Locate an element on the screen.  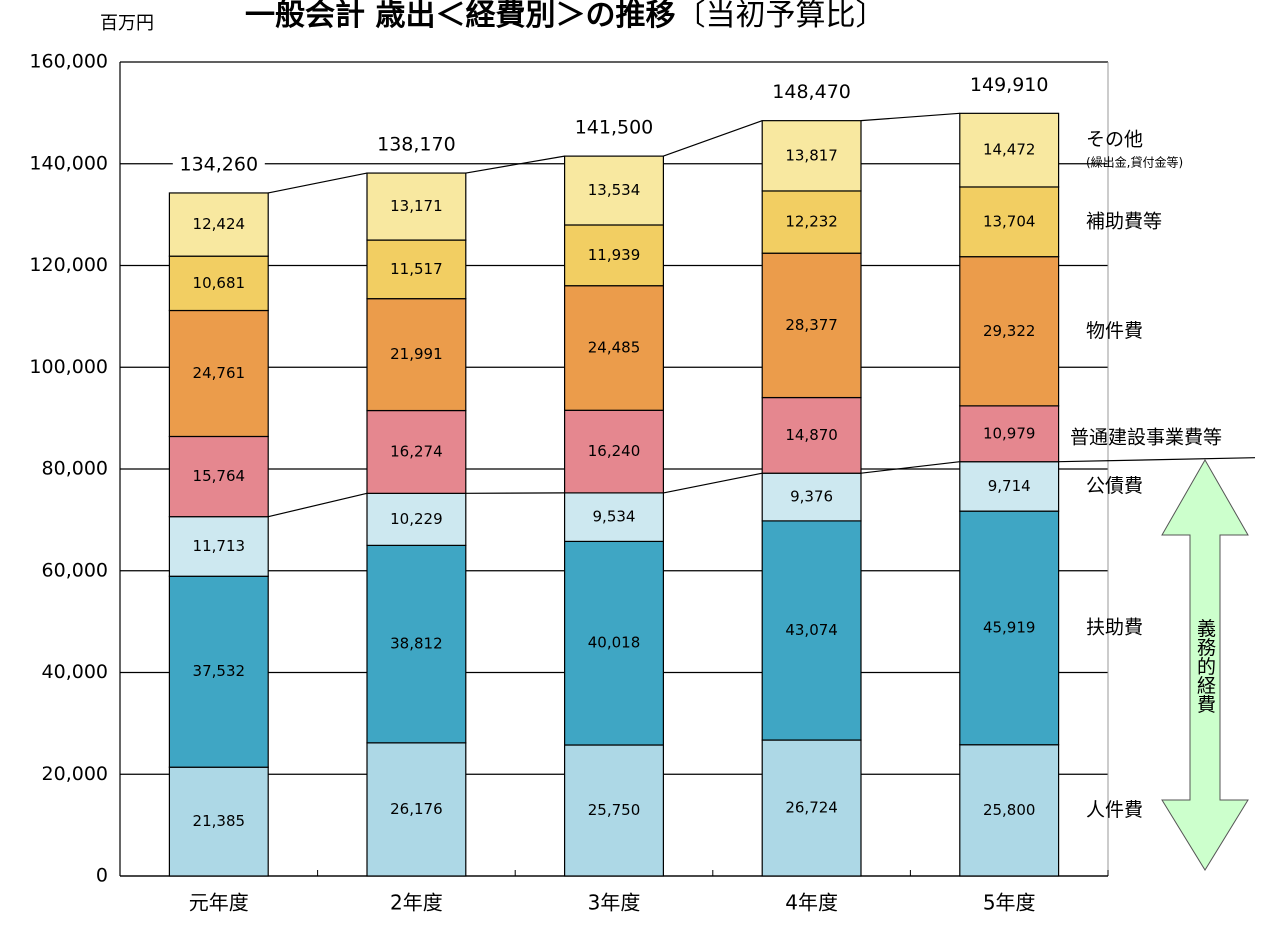
x-tick-label: 3年度 is located at coordinates (614, 903).